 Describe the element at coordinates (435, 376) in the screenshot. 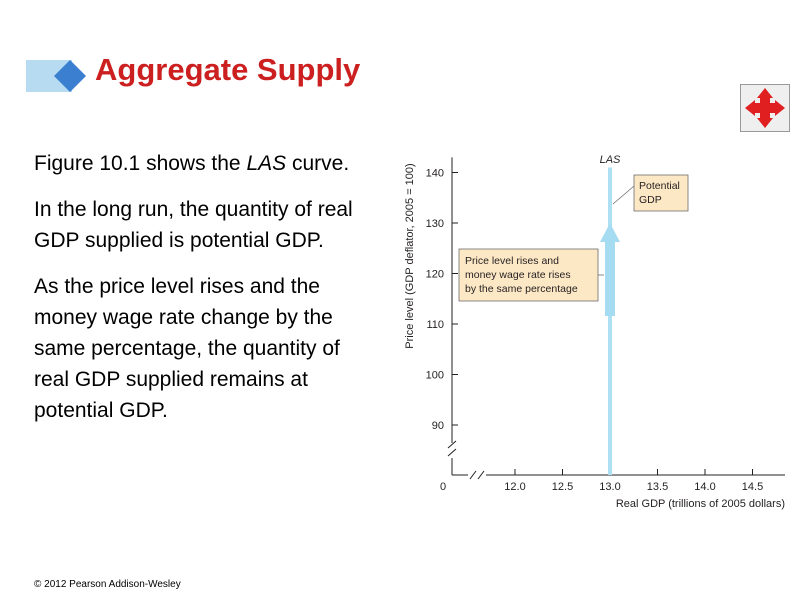

I see `y-tick-label: 100` at that location.